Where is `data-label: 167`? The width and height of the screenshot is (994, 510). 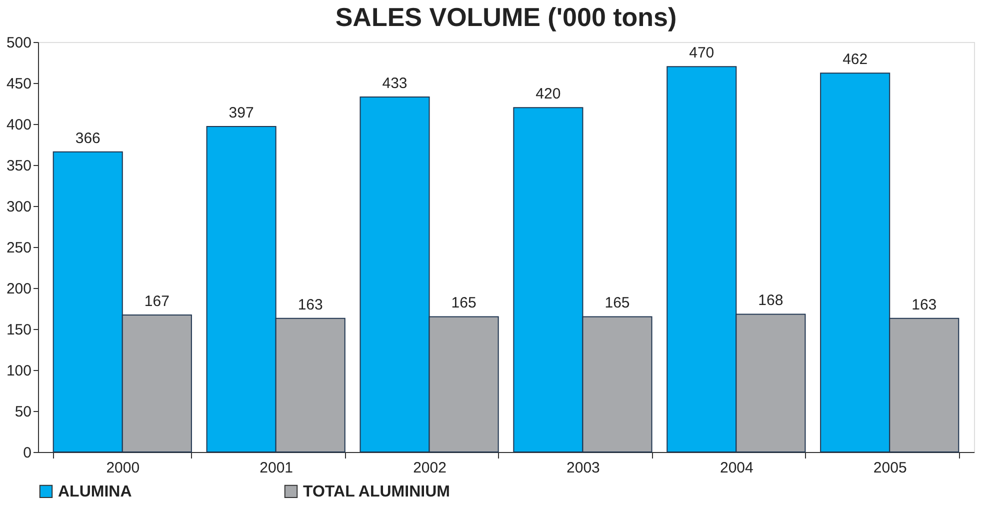
data-label: 167 is located at coordinates (157, 301).